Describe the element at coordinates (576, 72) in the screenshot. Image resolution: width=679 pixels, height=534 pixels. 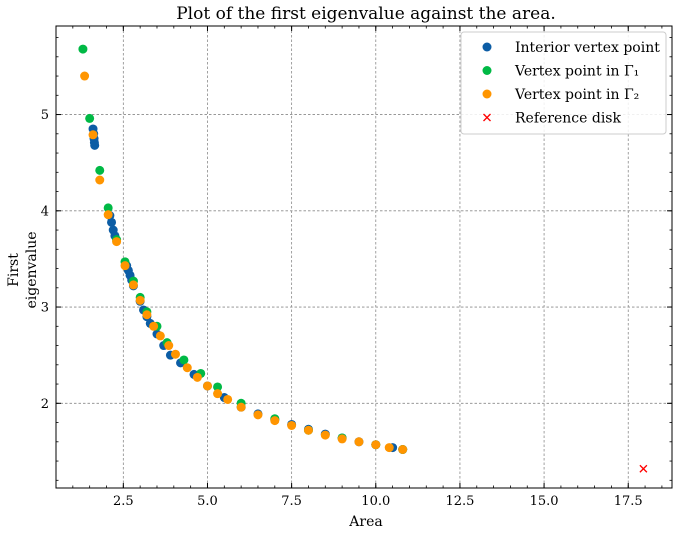
I see `legend-label: Vertex point in Γ₁` at that location.